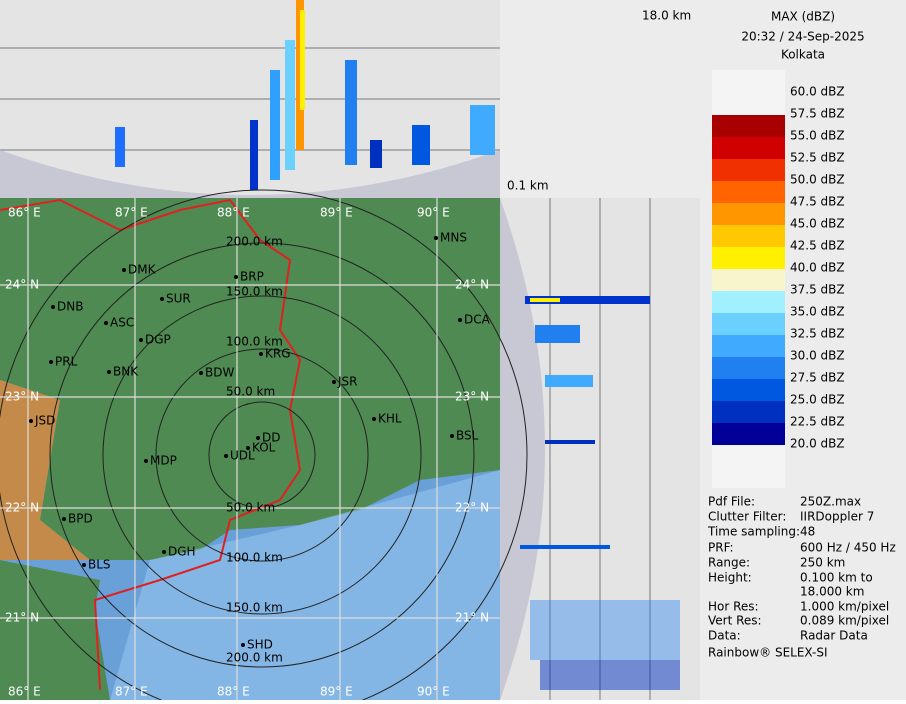 The width and height of the screenshot is (906, 704). What do you see at coordinates (768, 653) in the screenshot?
I see `credit: Rainbow® SELEX-SI` at bounding box center [768, 653].